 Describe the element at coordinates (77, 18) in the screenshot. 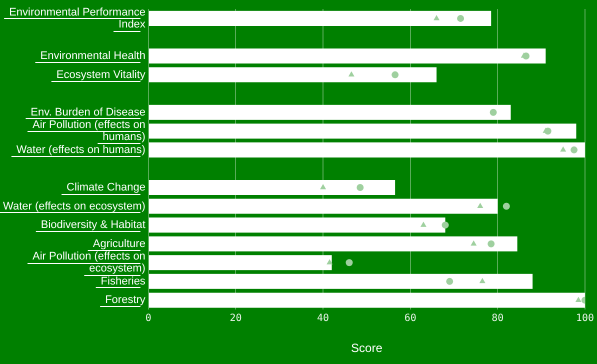

I see `y-tick-label: Environmental Performance Index` at that location.